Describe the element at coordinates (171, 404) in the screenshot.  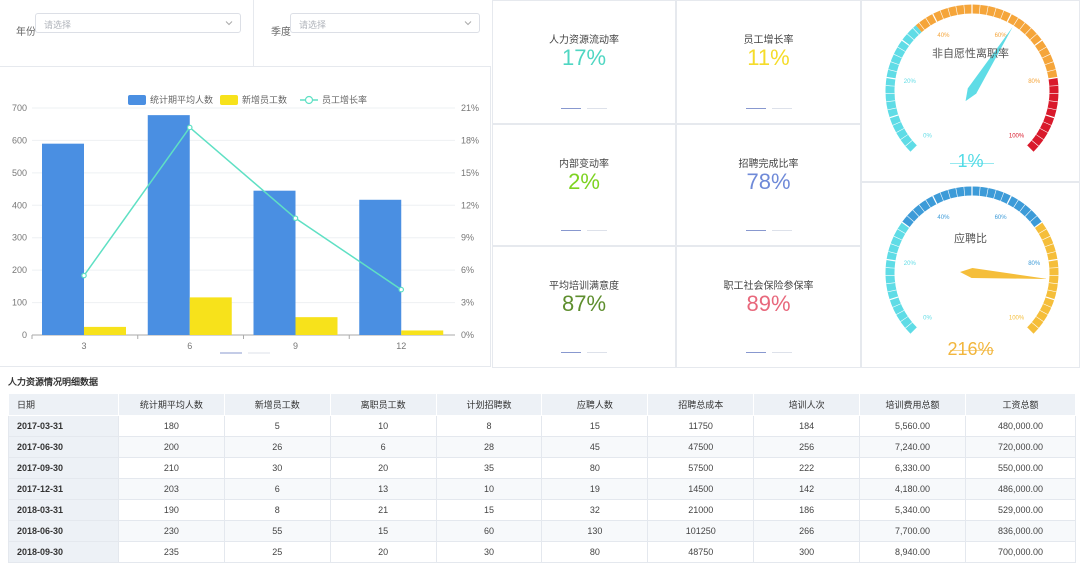
I see `column-header: 统计期平均人数` at that location.